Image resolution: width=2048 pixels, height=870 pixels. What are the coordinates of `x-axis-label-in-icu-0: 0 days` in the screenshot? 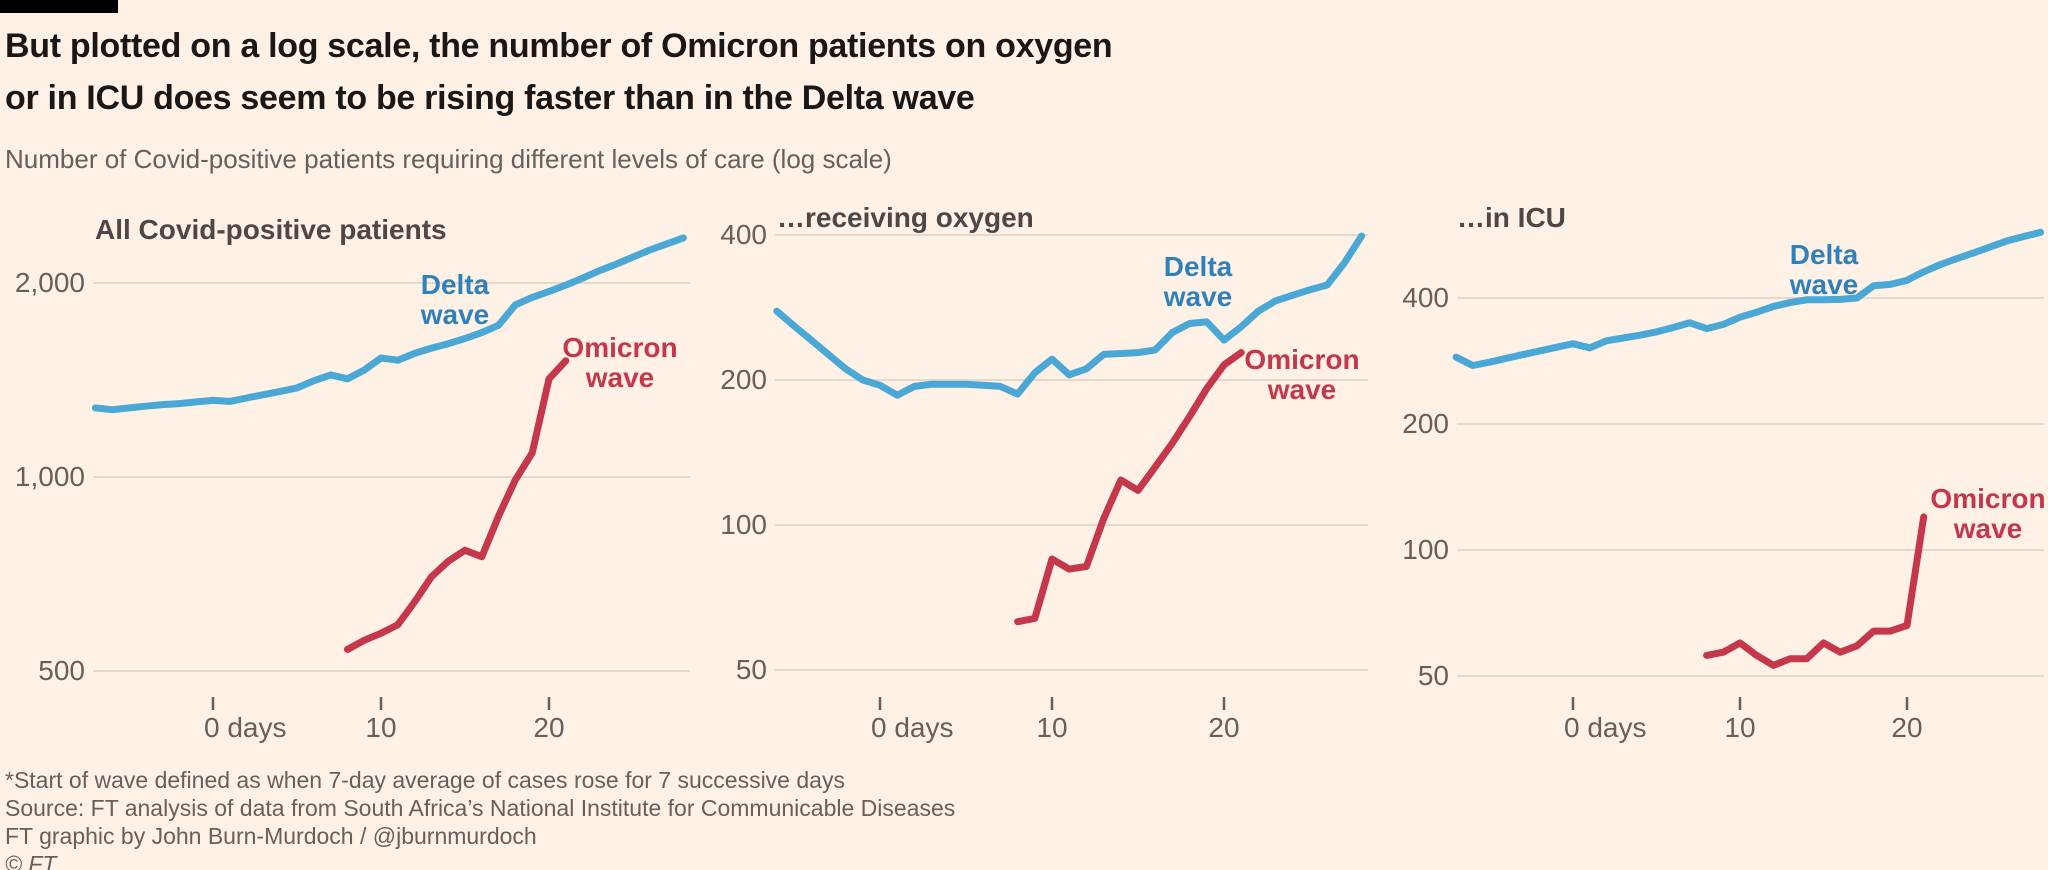 It's located at (1605, 727).